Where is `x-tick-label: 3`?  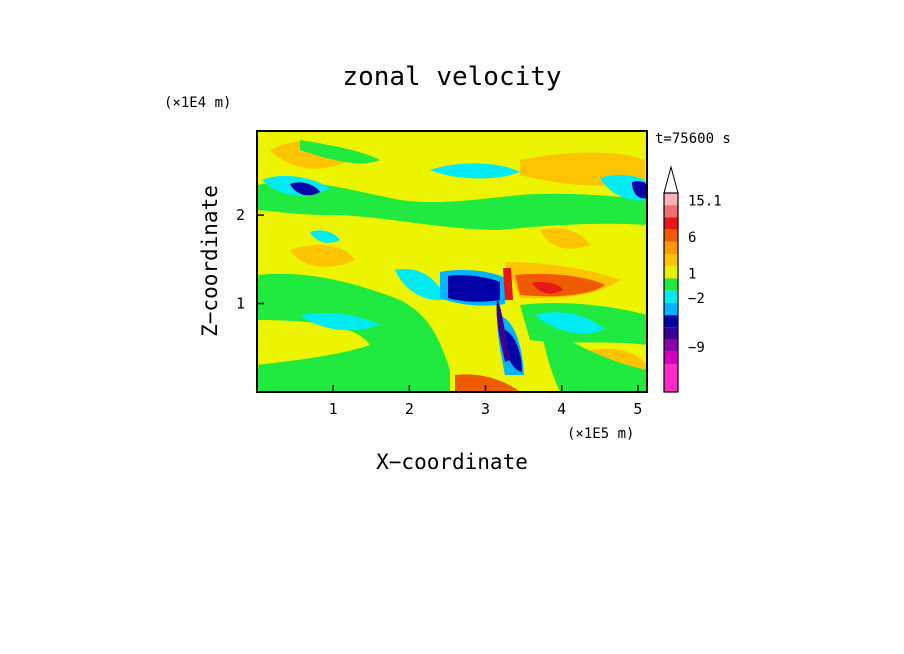 x-tick-label: 3 is located at coordinates (485, 409).